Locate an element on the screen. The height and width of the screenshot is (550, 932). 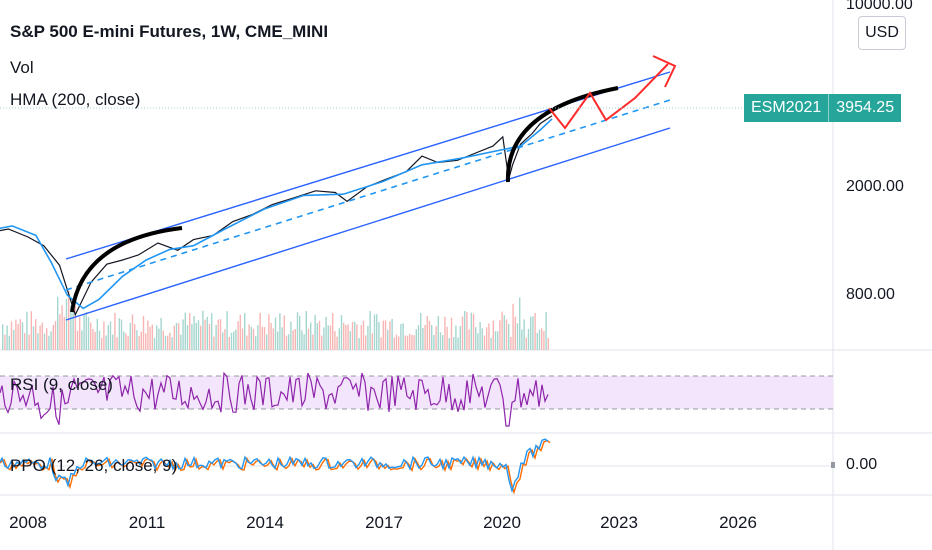
projection-path is located at coordinates (608, 96).